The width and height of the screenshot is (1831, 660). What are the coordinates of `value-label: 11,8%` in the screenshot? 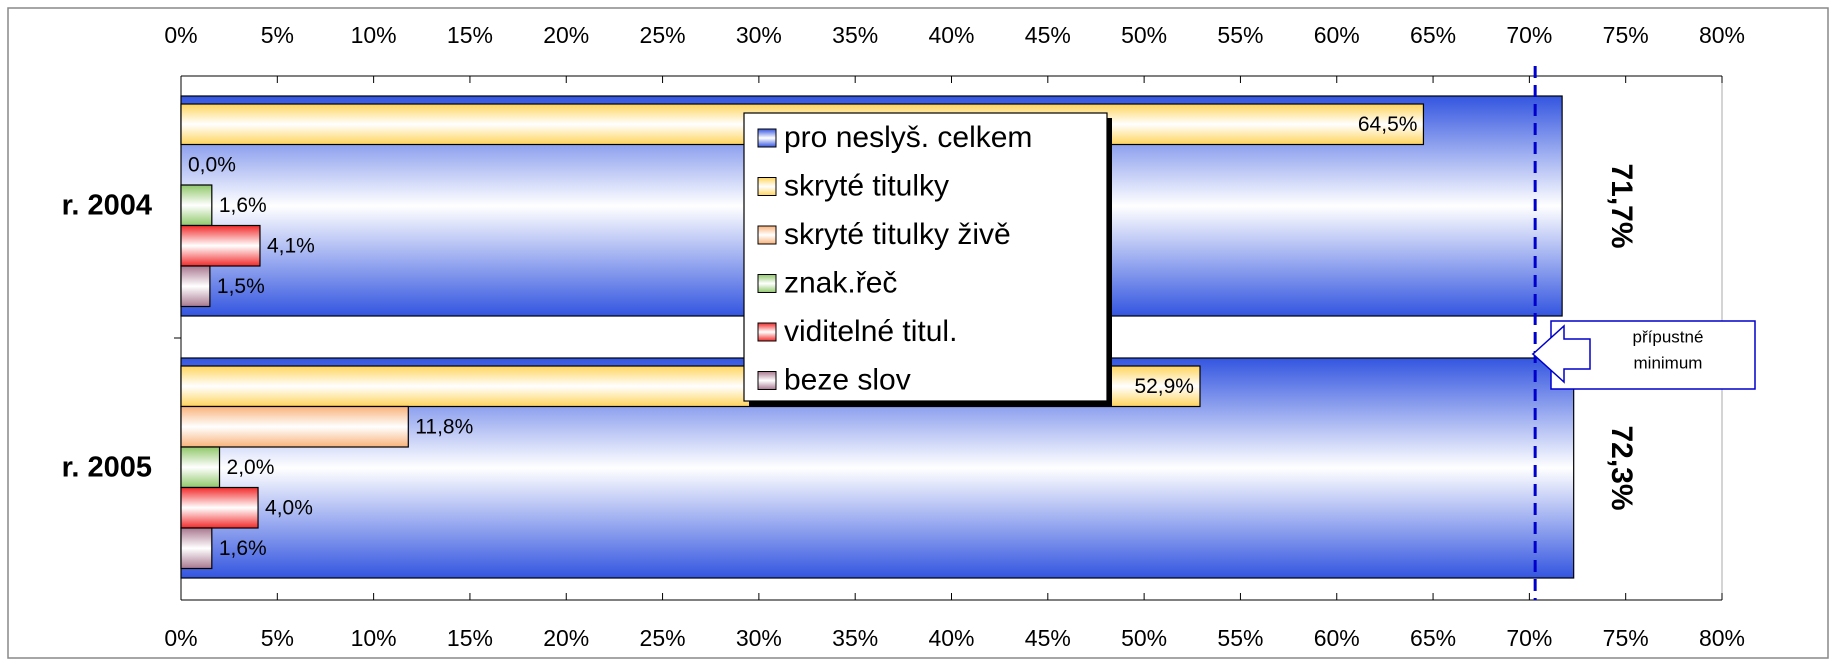 It's located at (444, 426).